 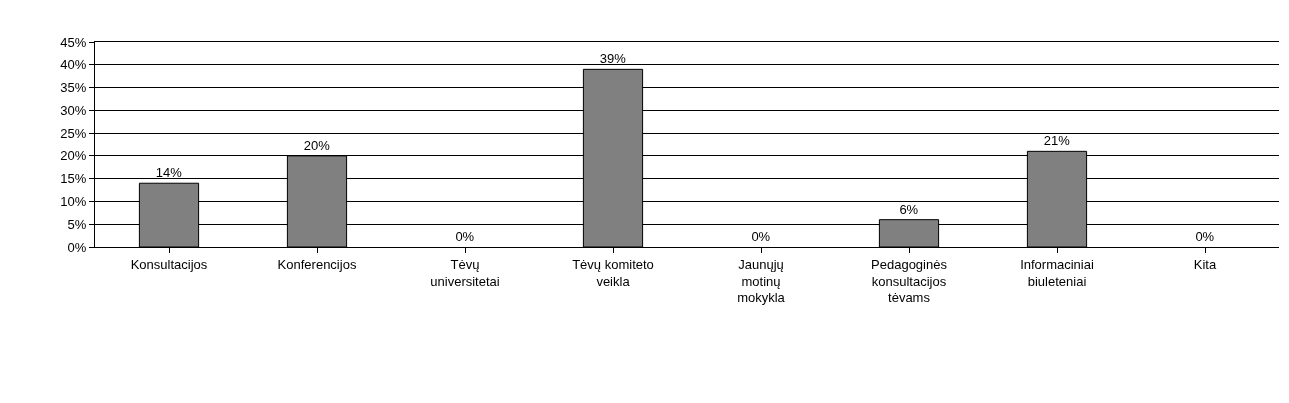 I want to click on y-tick-label: 45%, so click(x=73, y=42).